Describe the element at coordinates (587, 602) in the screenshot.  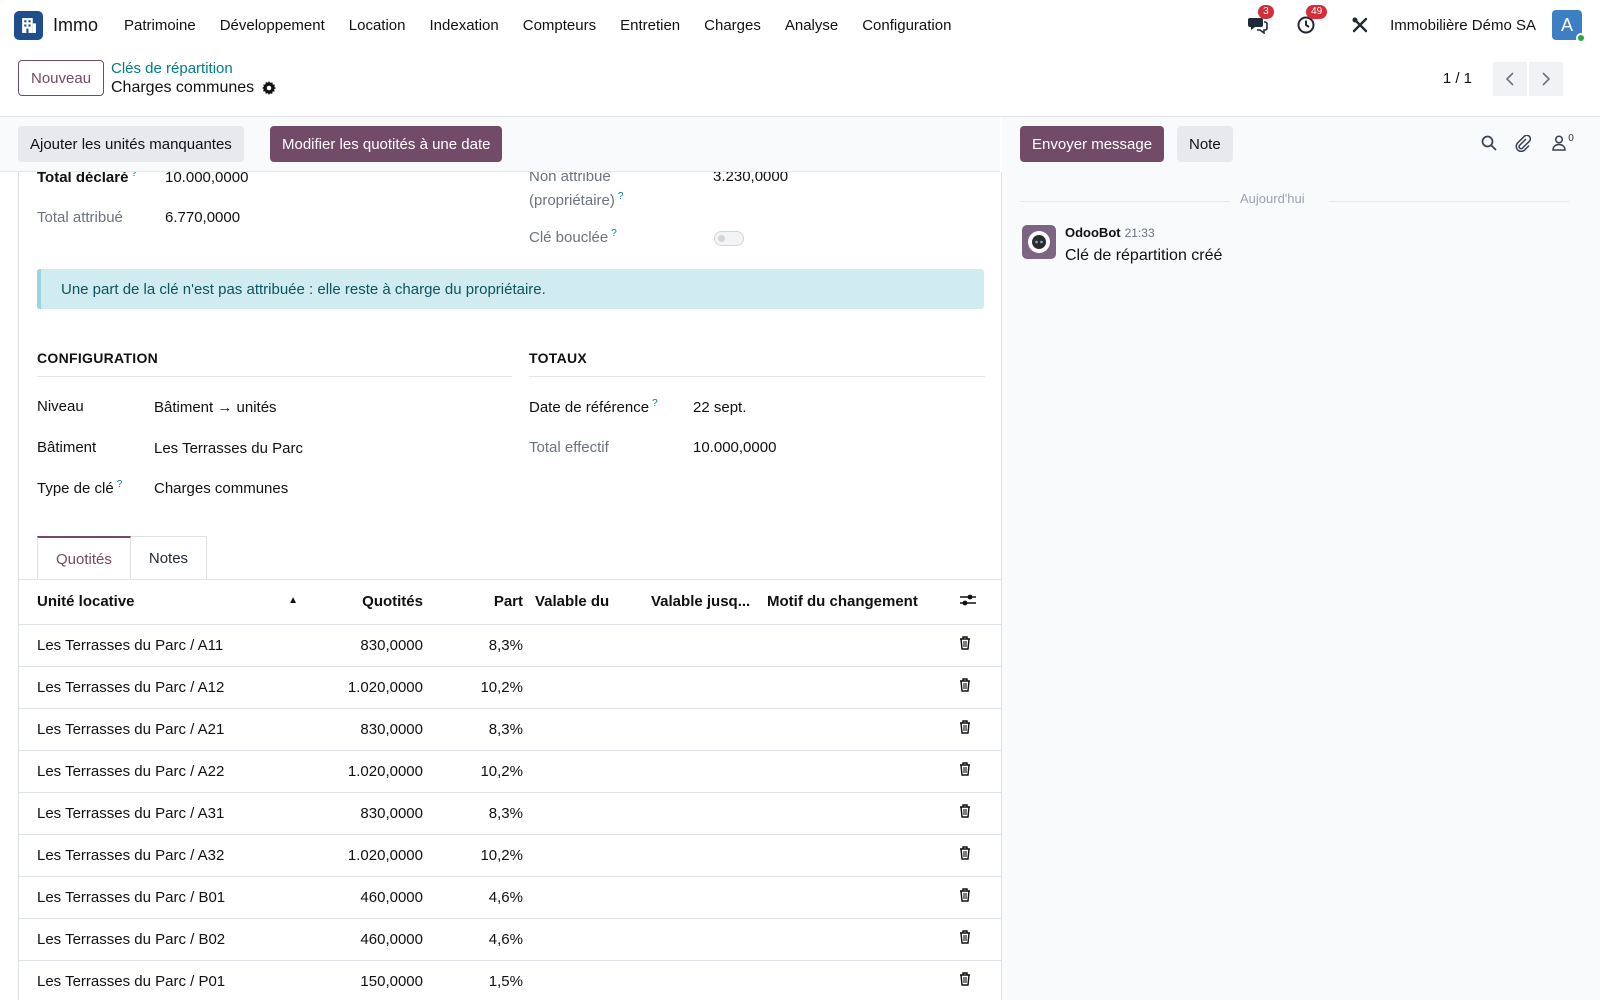
I see `header-valid-from: Valable du` at that location.